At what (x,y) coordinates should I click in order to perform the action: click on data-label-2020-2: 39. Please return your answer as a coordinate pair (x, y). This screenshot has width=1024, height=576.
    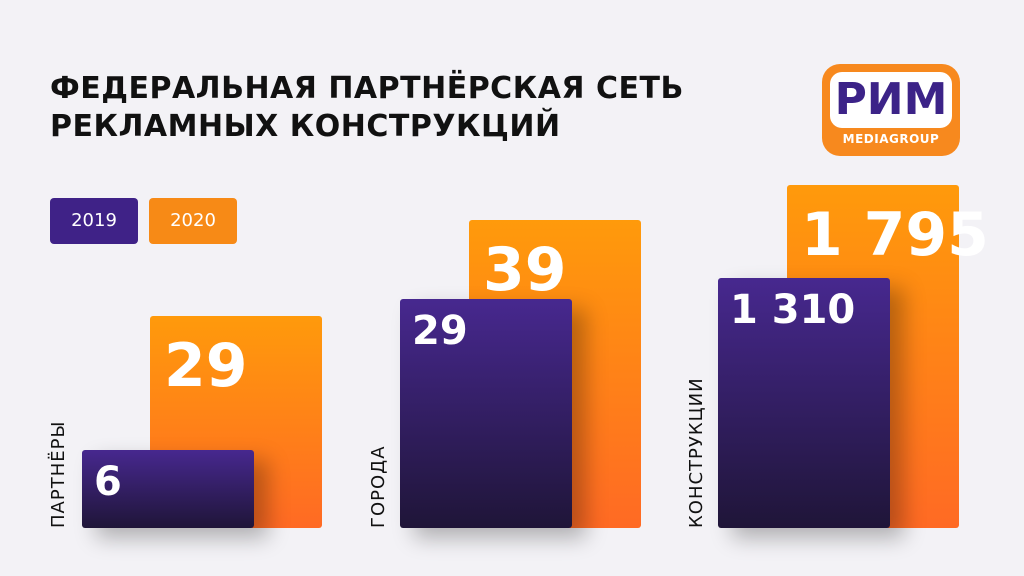
    Looking at the image, I should click on (525, 270).